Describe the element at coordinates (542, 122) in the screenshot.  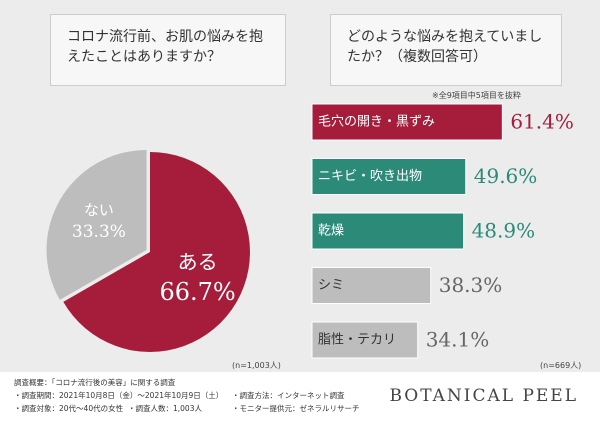
I see `value-label: 61.4%` at that location.